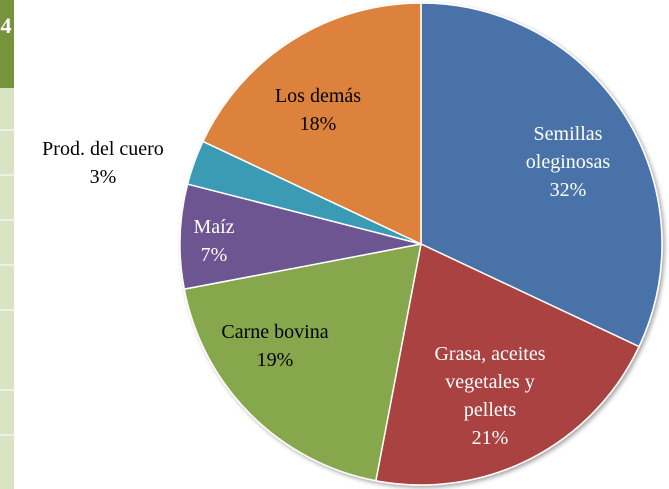  What do you see at coordinates (489, 354) in the screenshot?
I see `label-line: Grasa, aceites` at bounding box center [489, 354].